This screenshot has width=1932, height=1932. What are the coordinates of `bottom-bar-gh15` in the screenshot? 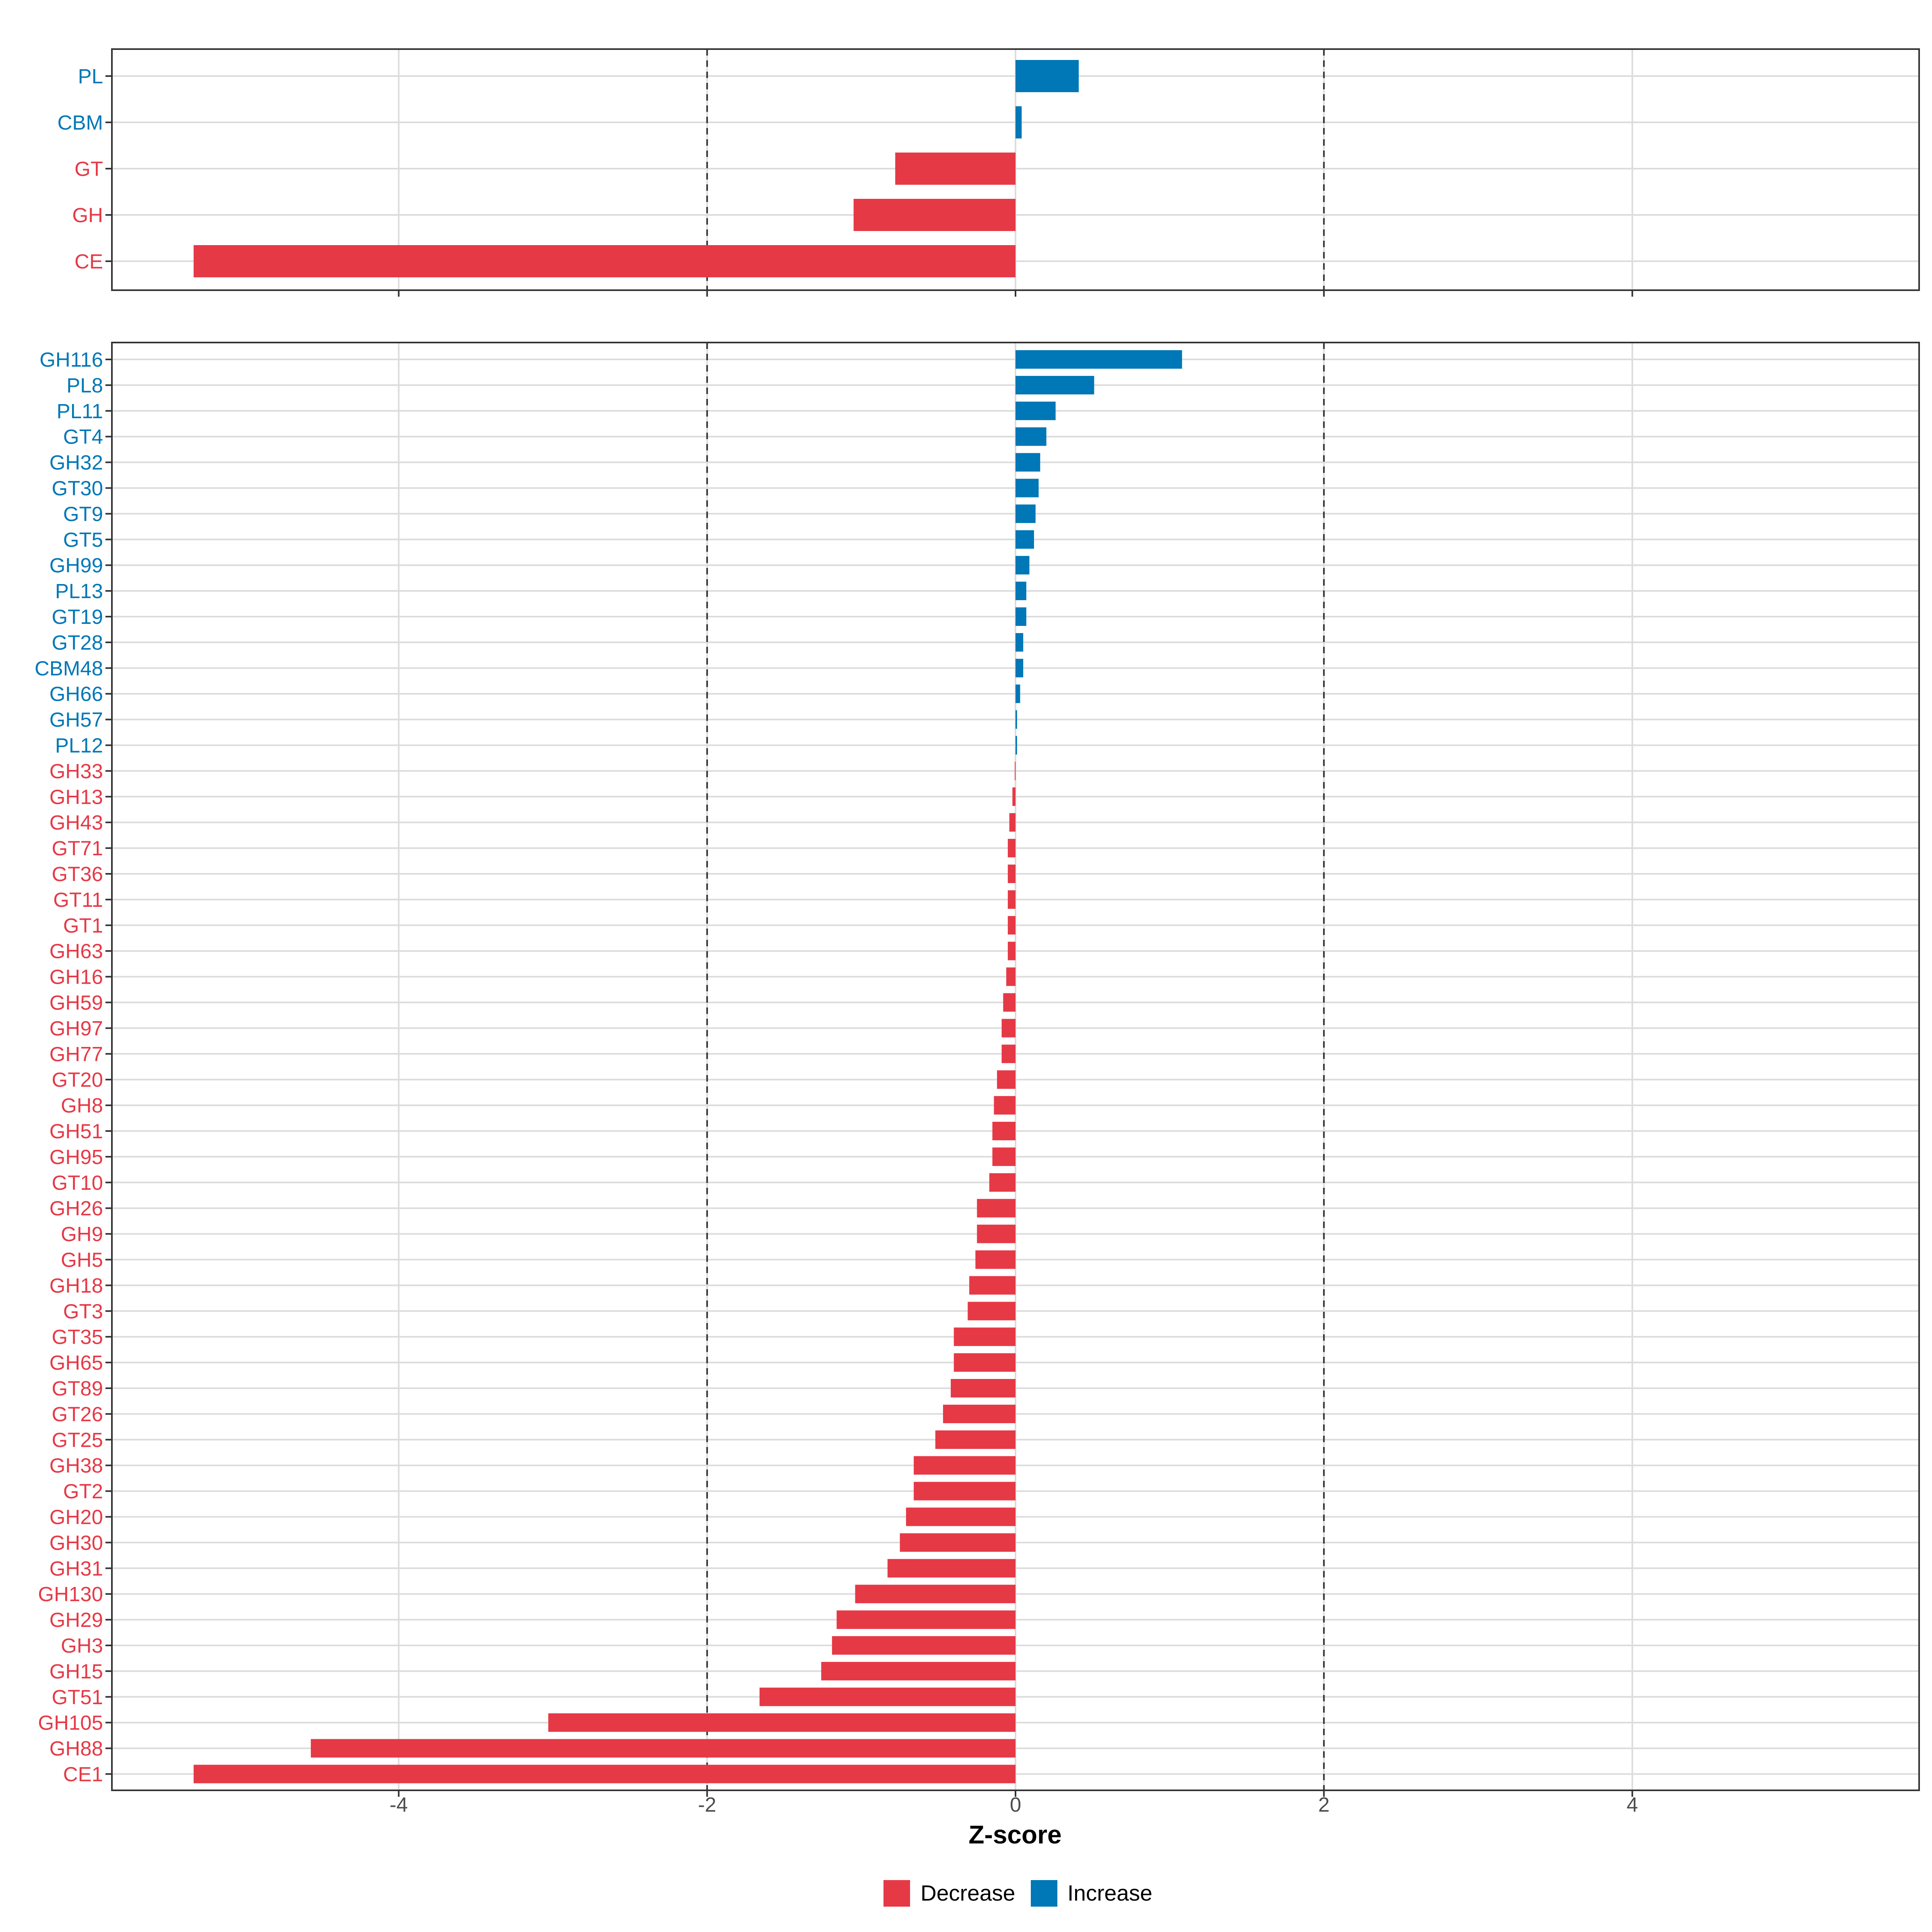 It's located at (918, 1671).